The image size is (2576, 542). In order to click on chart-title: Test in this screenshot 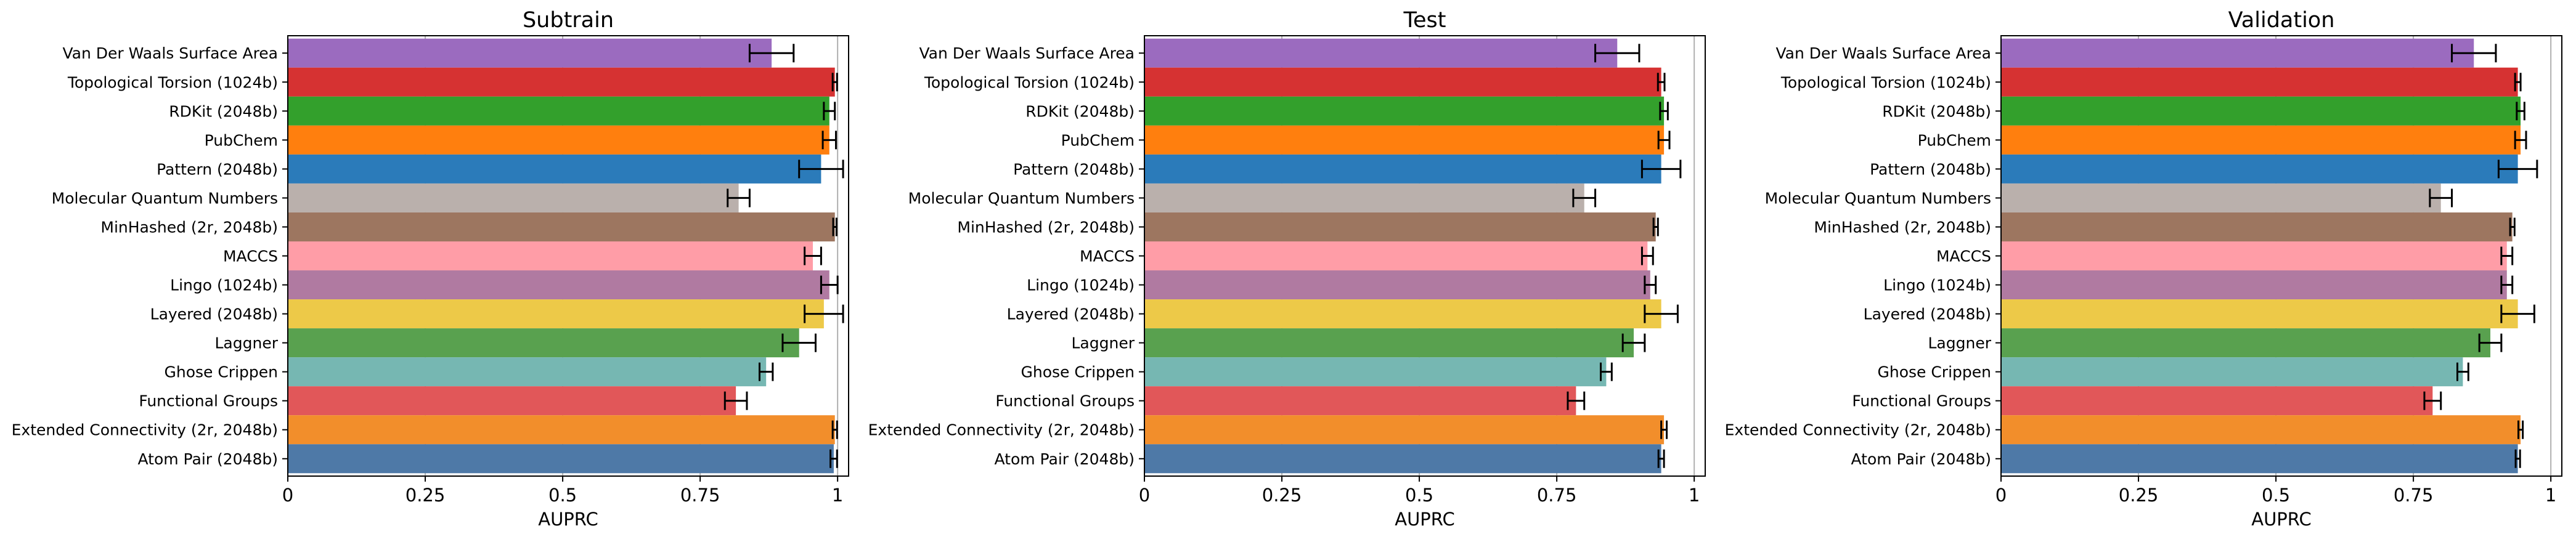, I will do `click(1425, 21)`.